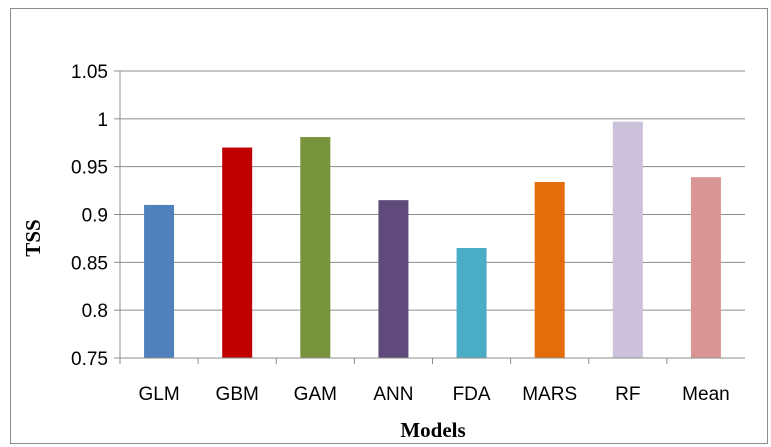  I want to click on y-tick-labels: 0.75 0.8 0.85 0.9 0.95 1 1.05, so click(89, 216).